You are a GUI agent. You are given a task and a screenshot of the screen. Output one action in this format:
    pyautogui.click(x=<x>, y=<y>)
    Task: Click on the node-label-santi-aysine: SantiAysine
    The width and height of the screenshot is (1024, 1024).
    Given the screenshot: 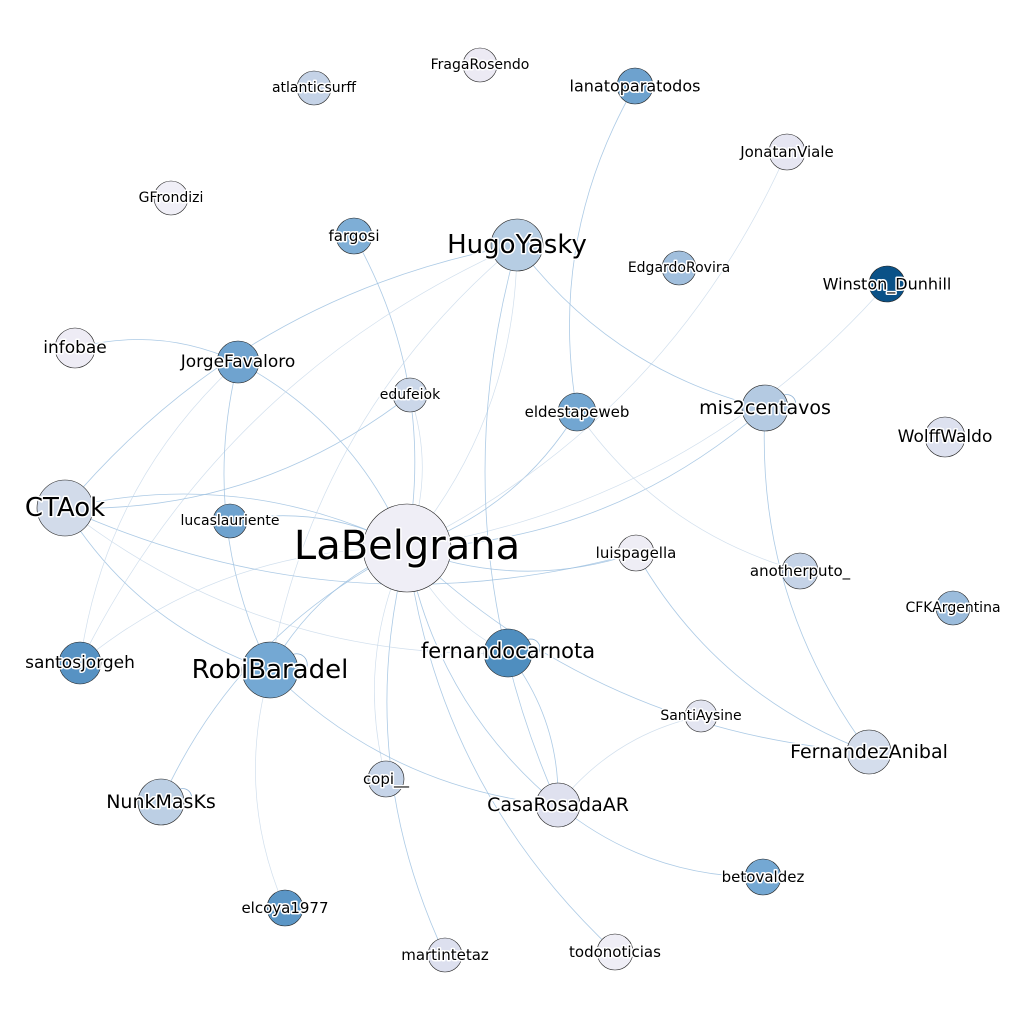 What is the action you would take?
    pyautogui.click(x=700, y=716)
    